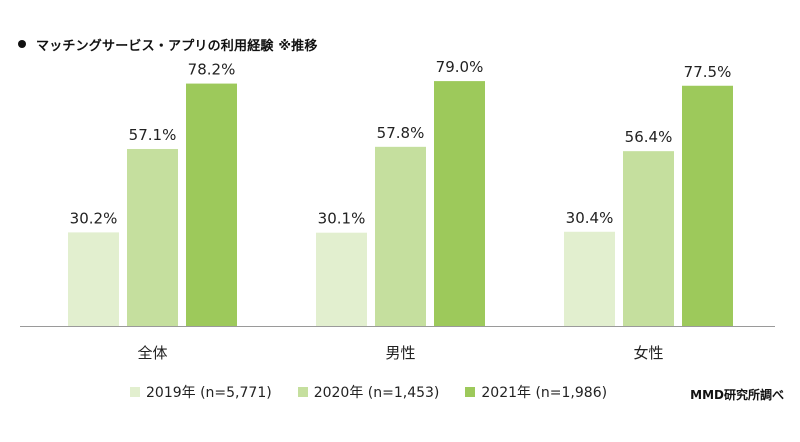 Image resolution: width=800 pixels, height=442 pixels. I want to click on title-bullet-icon, so click(22, 44).